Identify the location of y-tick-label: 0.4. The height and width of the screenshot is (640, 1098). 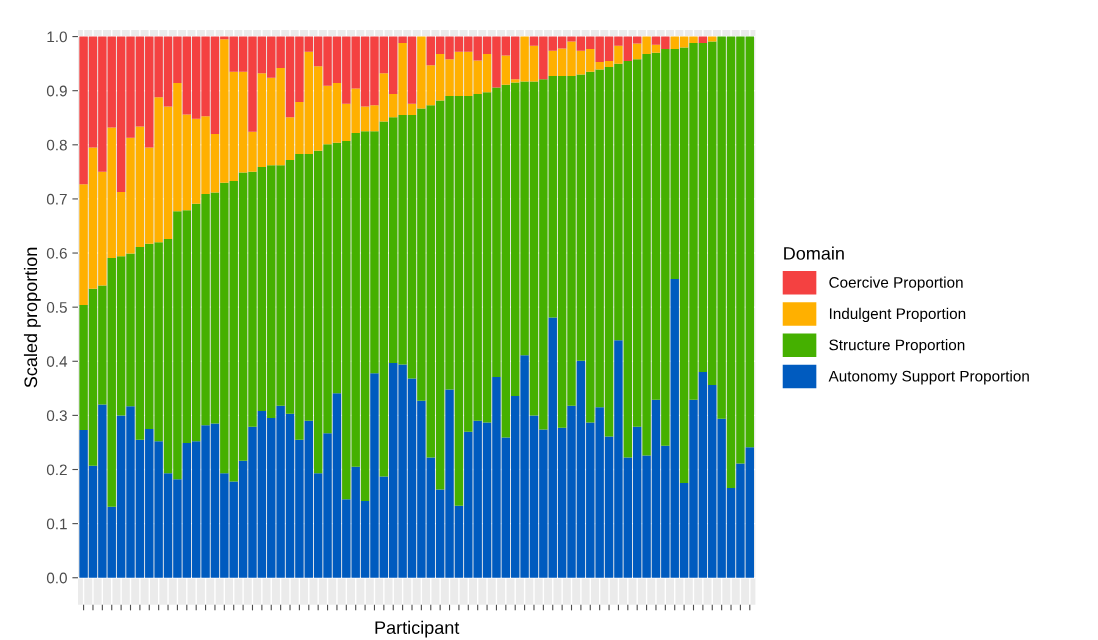
(57, 361).